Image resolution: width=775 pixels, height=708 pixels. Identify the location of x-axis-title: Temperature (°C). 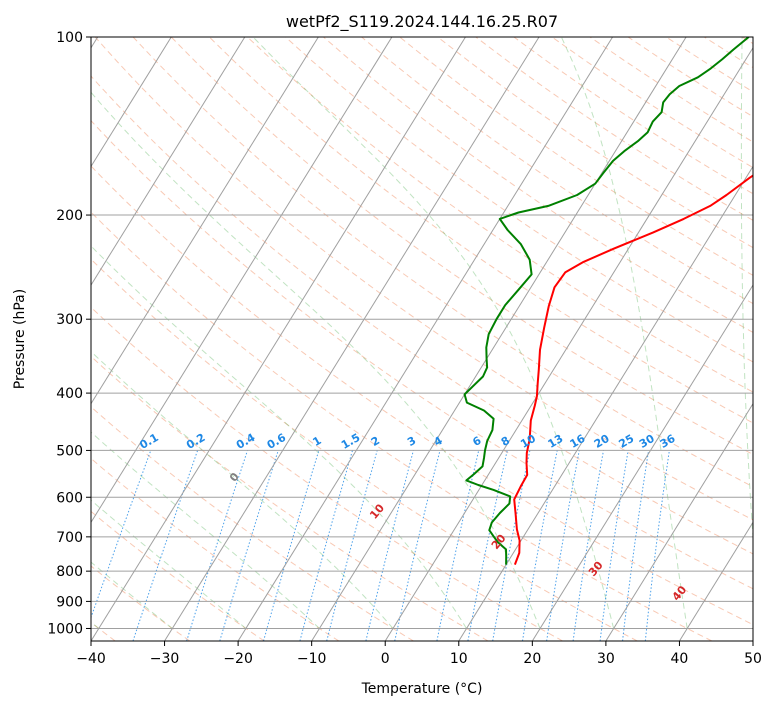
(422, 689).